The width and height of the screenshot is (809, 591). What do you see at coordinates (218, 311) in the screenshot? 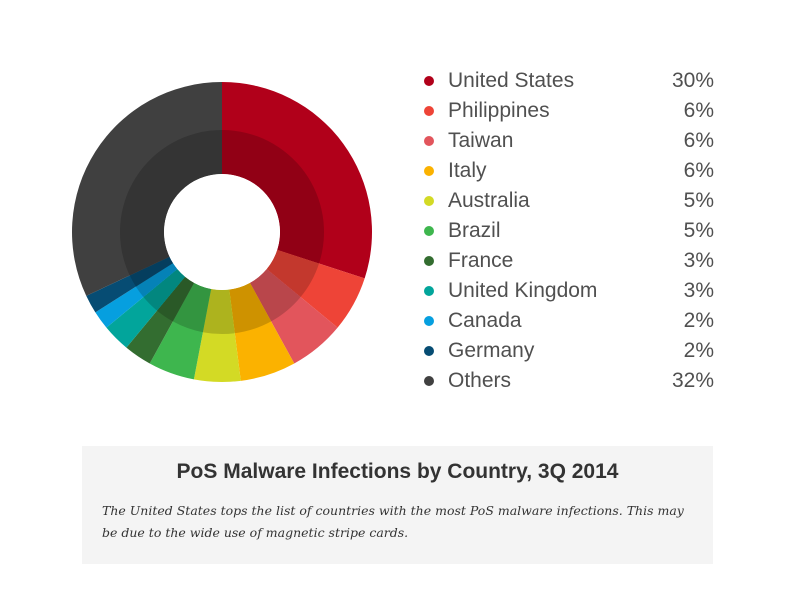
I see `slice-inner-australia` at bounding box center [218, 311].